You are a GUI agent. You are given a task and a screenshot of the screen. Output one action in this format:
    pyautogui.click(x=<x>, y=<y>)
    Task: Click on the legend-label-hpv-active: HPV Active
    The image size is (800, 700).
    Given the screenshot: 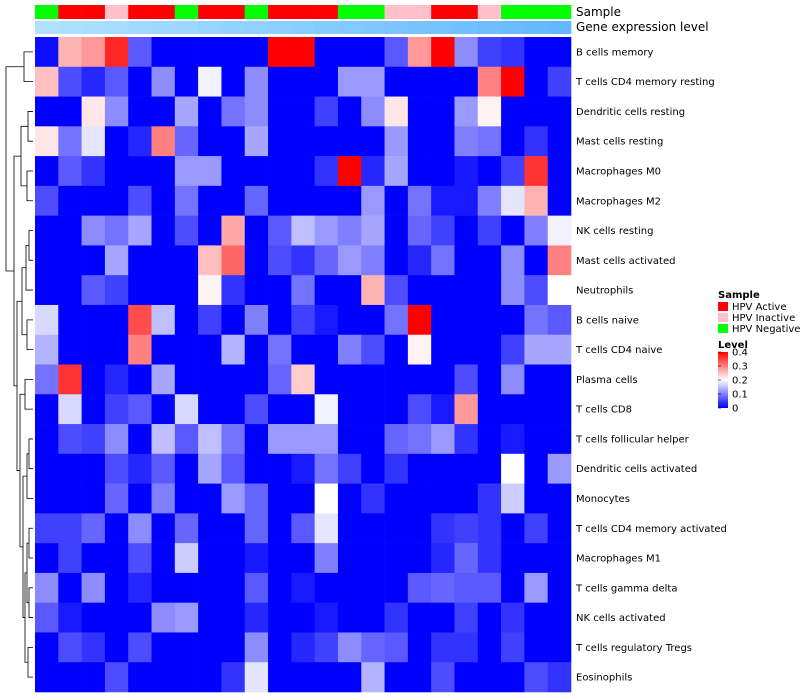 What is the action you would take?
    pyautogui.click(x=759, y=307)
    